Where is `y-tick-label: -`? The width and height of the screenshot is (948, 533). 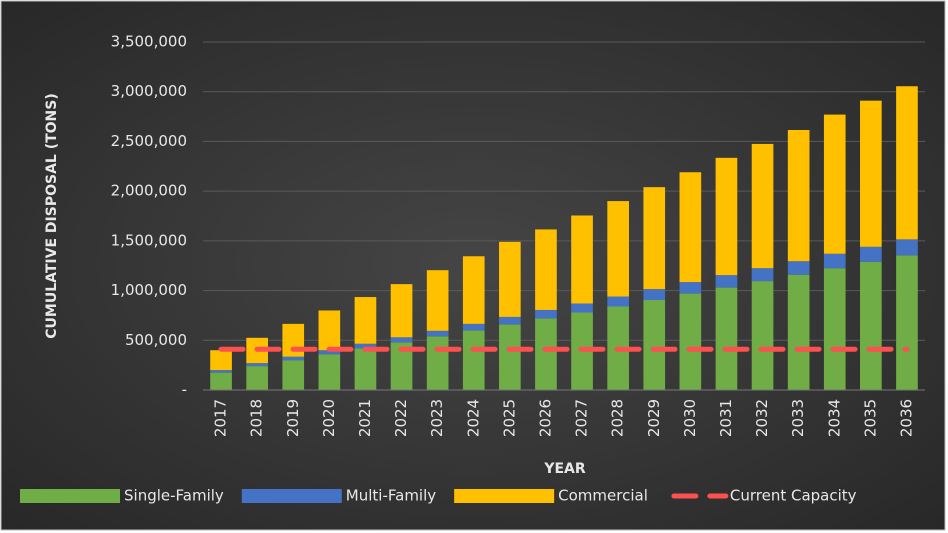
y-tick-label: - is located at coordinates (184, 390).